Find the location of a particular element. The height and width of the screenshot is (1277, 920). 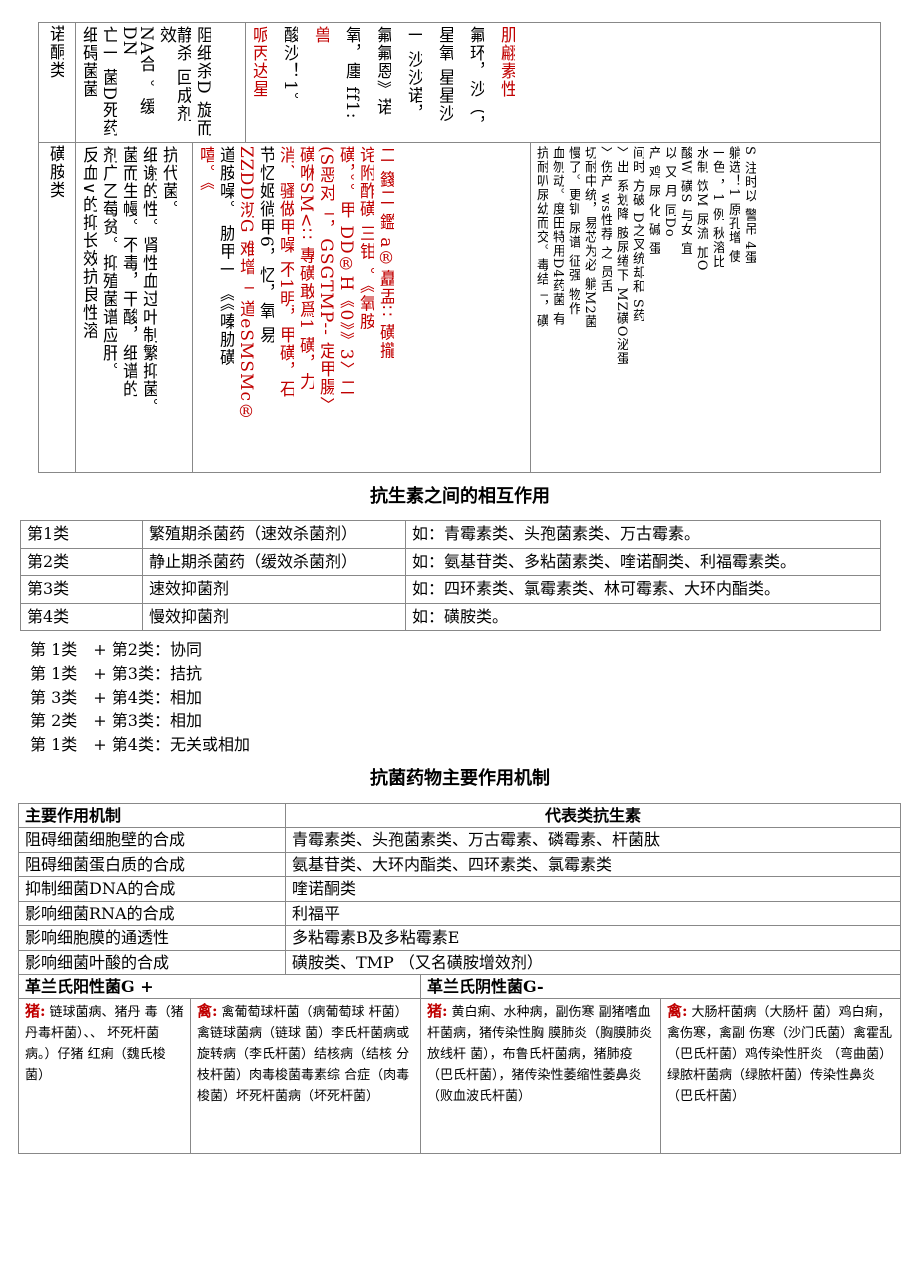

table-cell: 抑制细菌DNA的合成 is located at coordinates (152, 889).